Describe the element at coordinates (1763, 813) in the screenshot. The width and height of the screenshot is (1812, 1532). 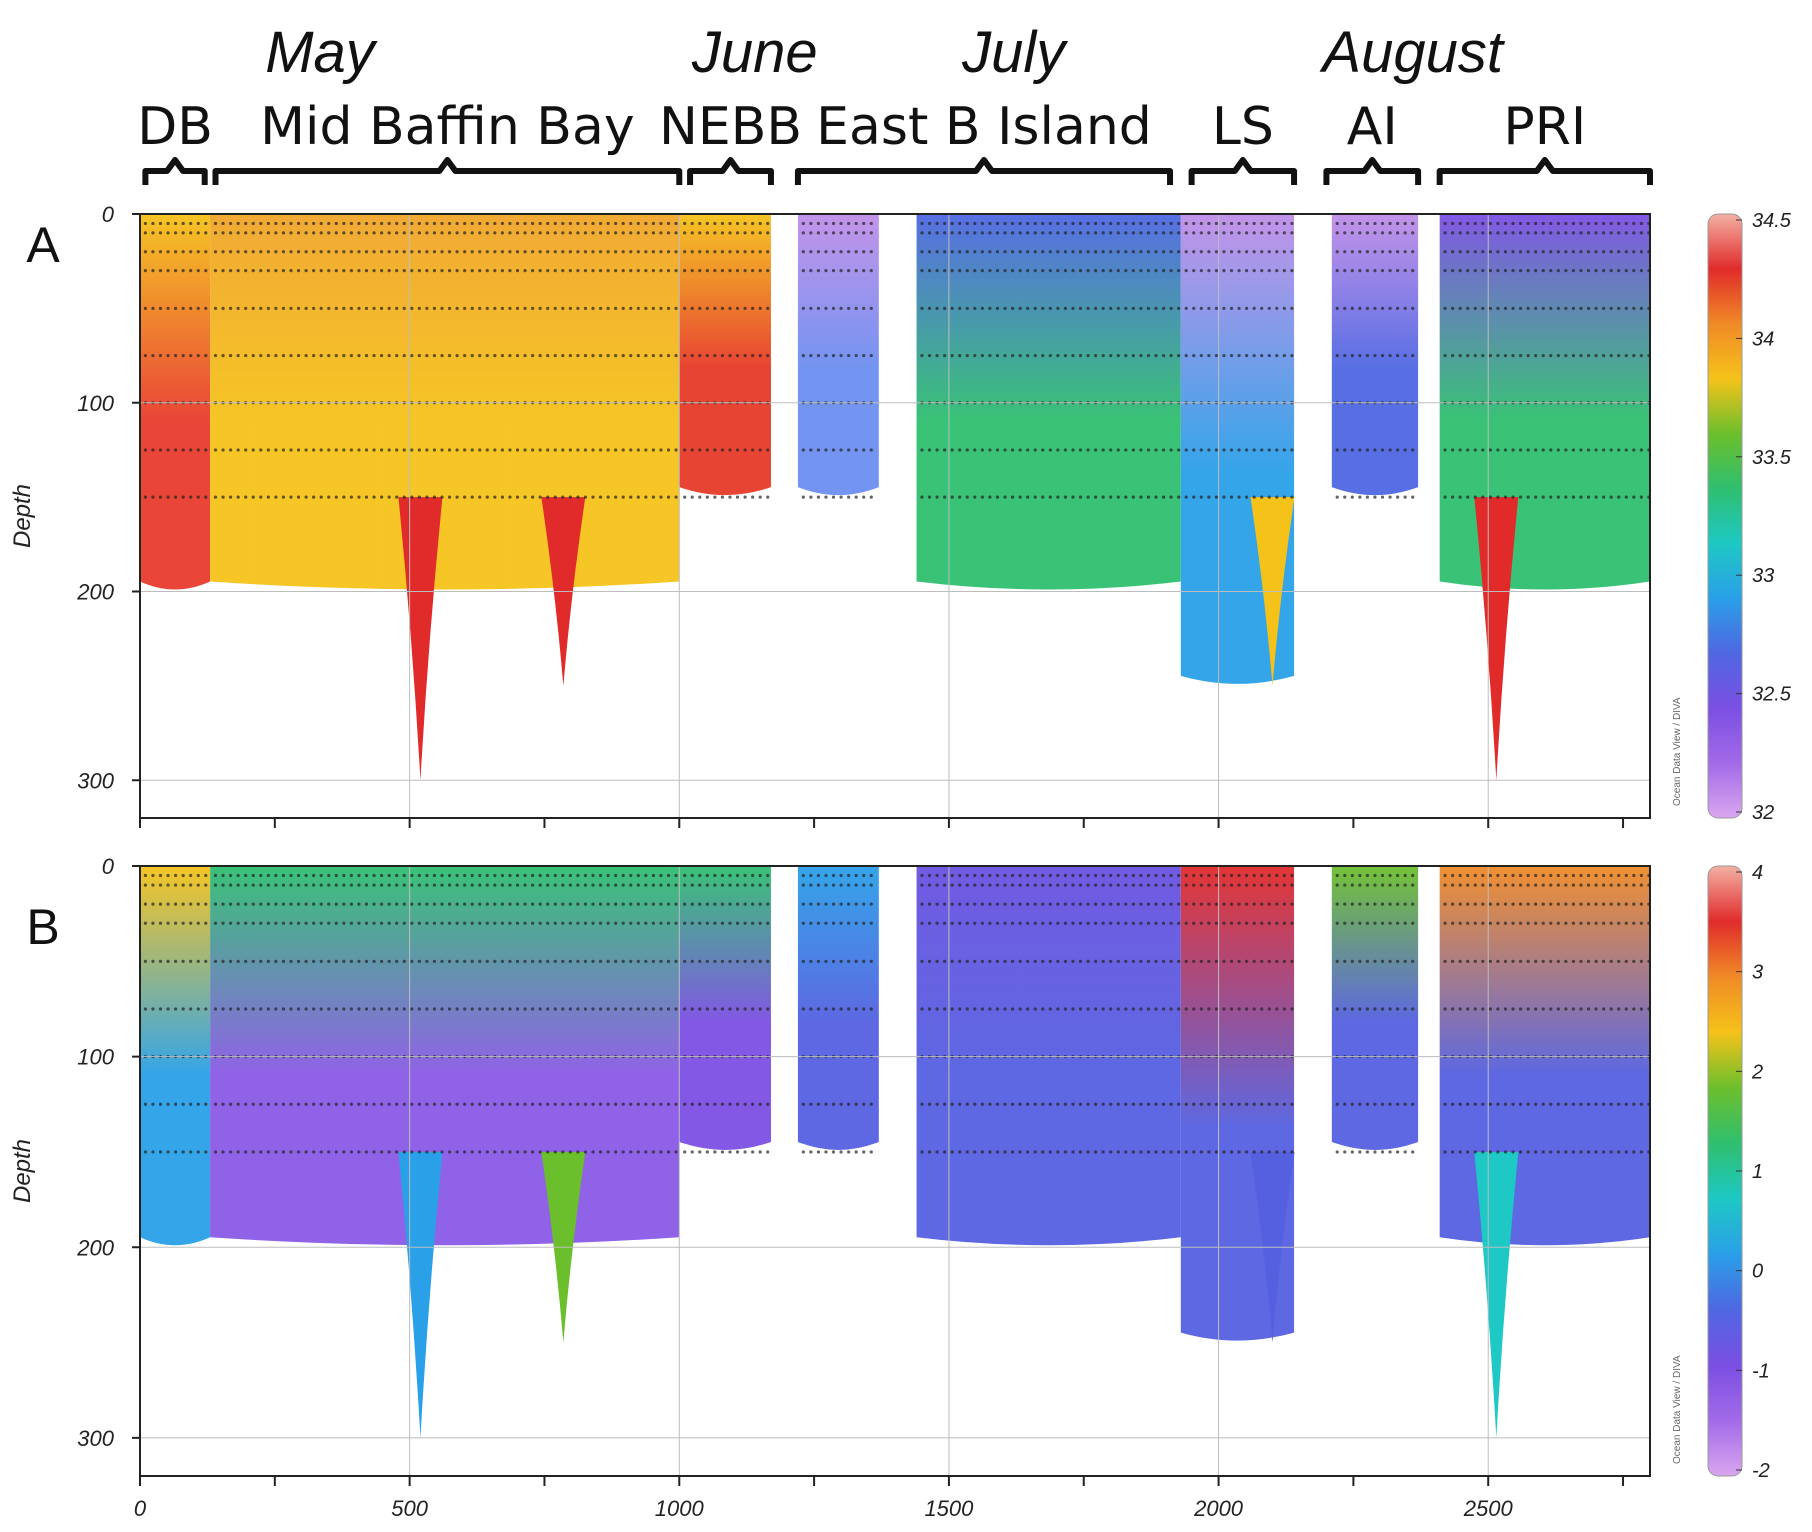
I see `colorbar-tick-label: 32` at that location.